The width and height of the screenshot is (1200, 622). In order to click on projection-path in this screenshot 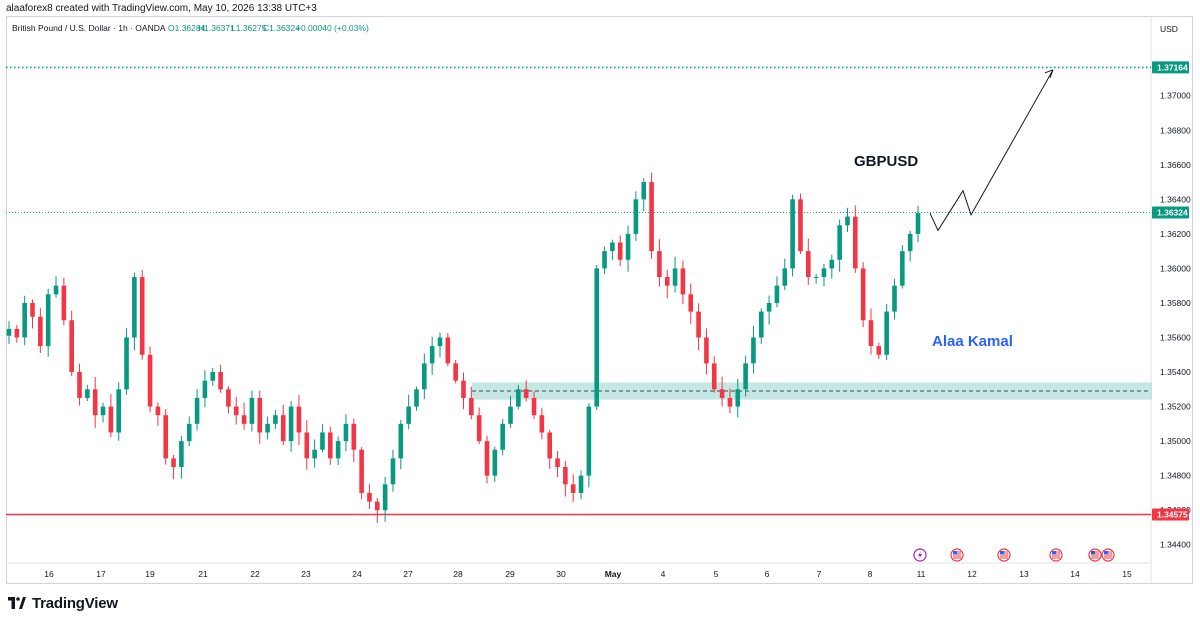, I will do `click(991, 150)`.